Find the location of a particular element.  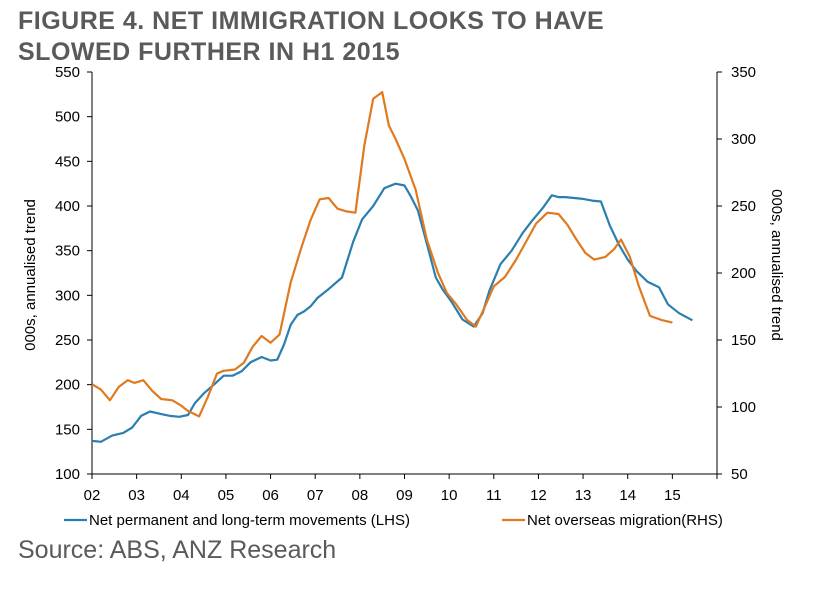

right-tick-label: 150 is located at coordinates (743, 340).